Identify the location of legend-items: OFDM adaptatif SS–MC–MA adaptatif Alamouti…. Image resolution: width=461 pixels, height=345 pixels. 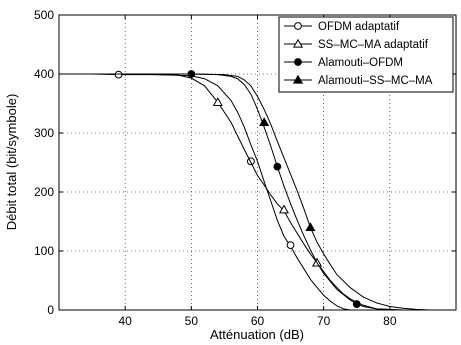
(358, 54).